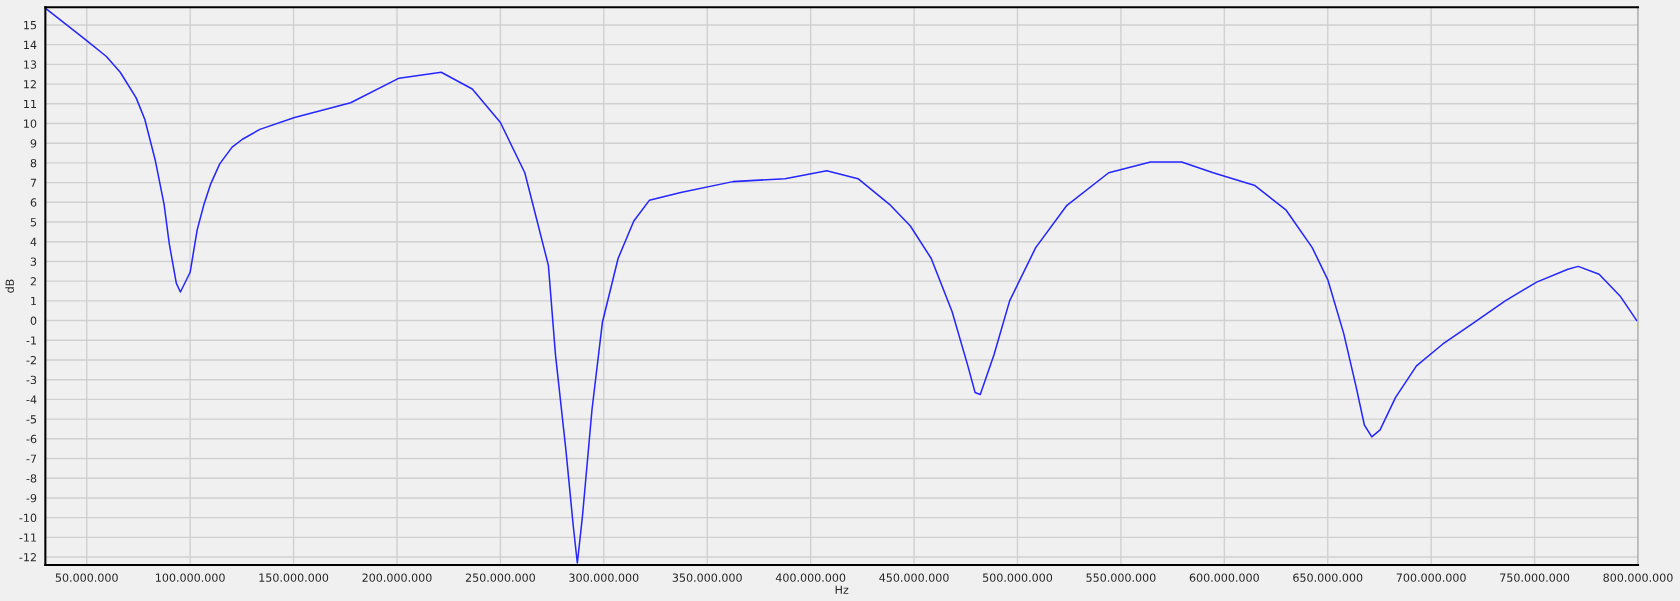  What do you see at coordinates (397, 577) in the screenshot?
I see `x-tick-label: 200.000.000` at bounding box center [397, 577].